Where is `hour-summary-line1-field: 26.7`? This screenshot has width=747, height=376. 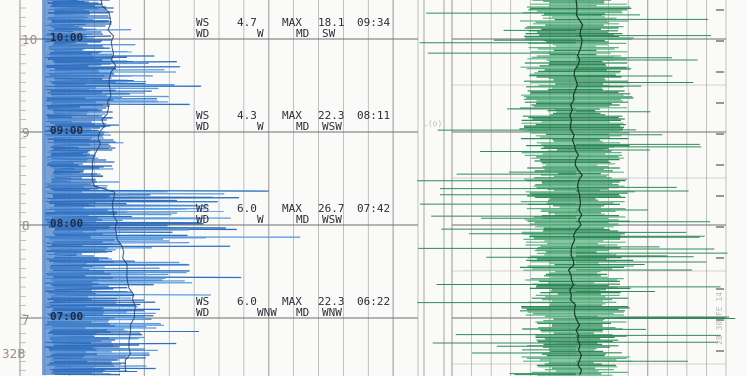 hour-summary-line1-field: 26.7 is located at coordinates (331, 208).